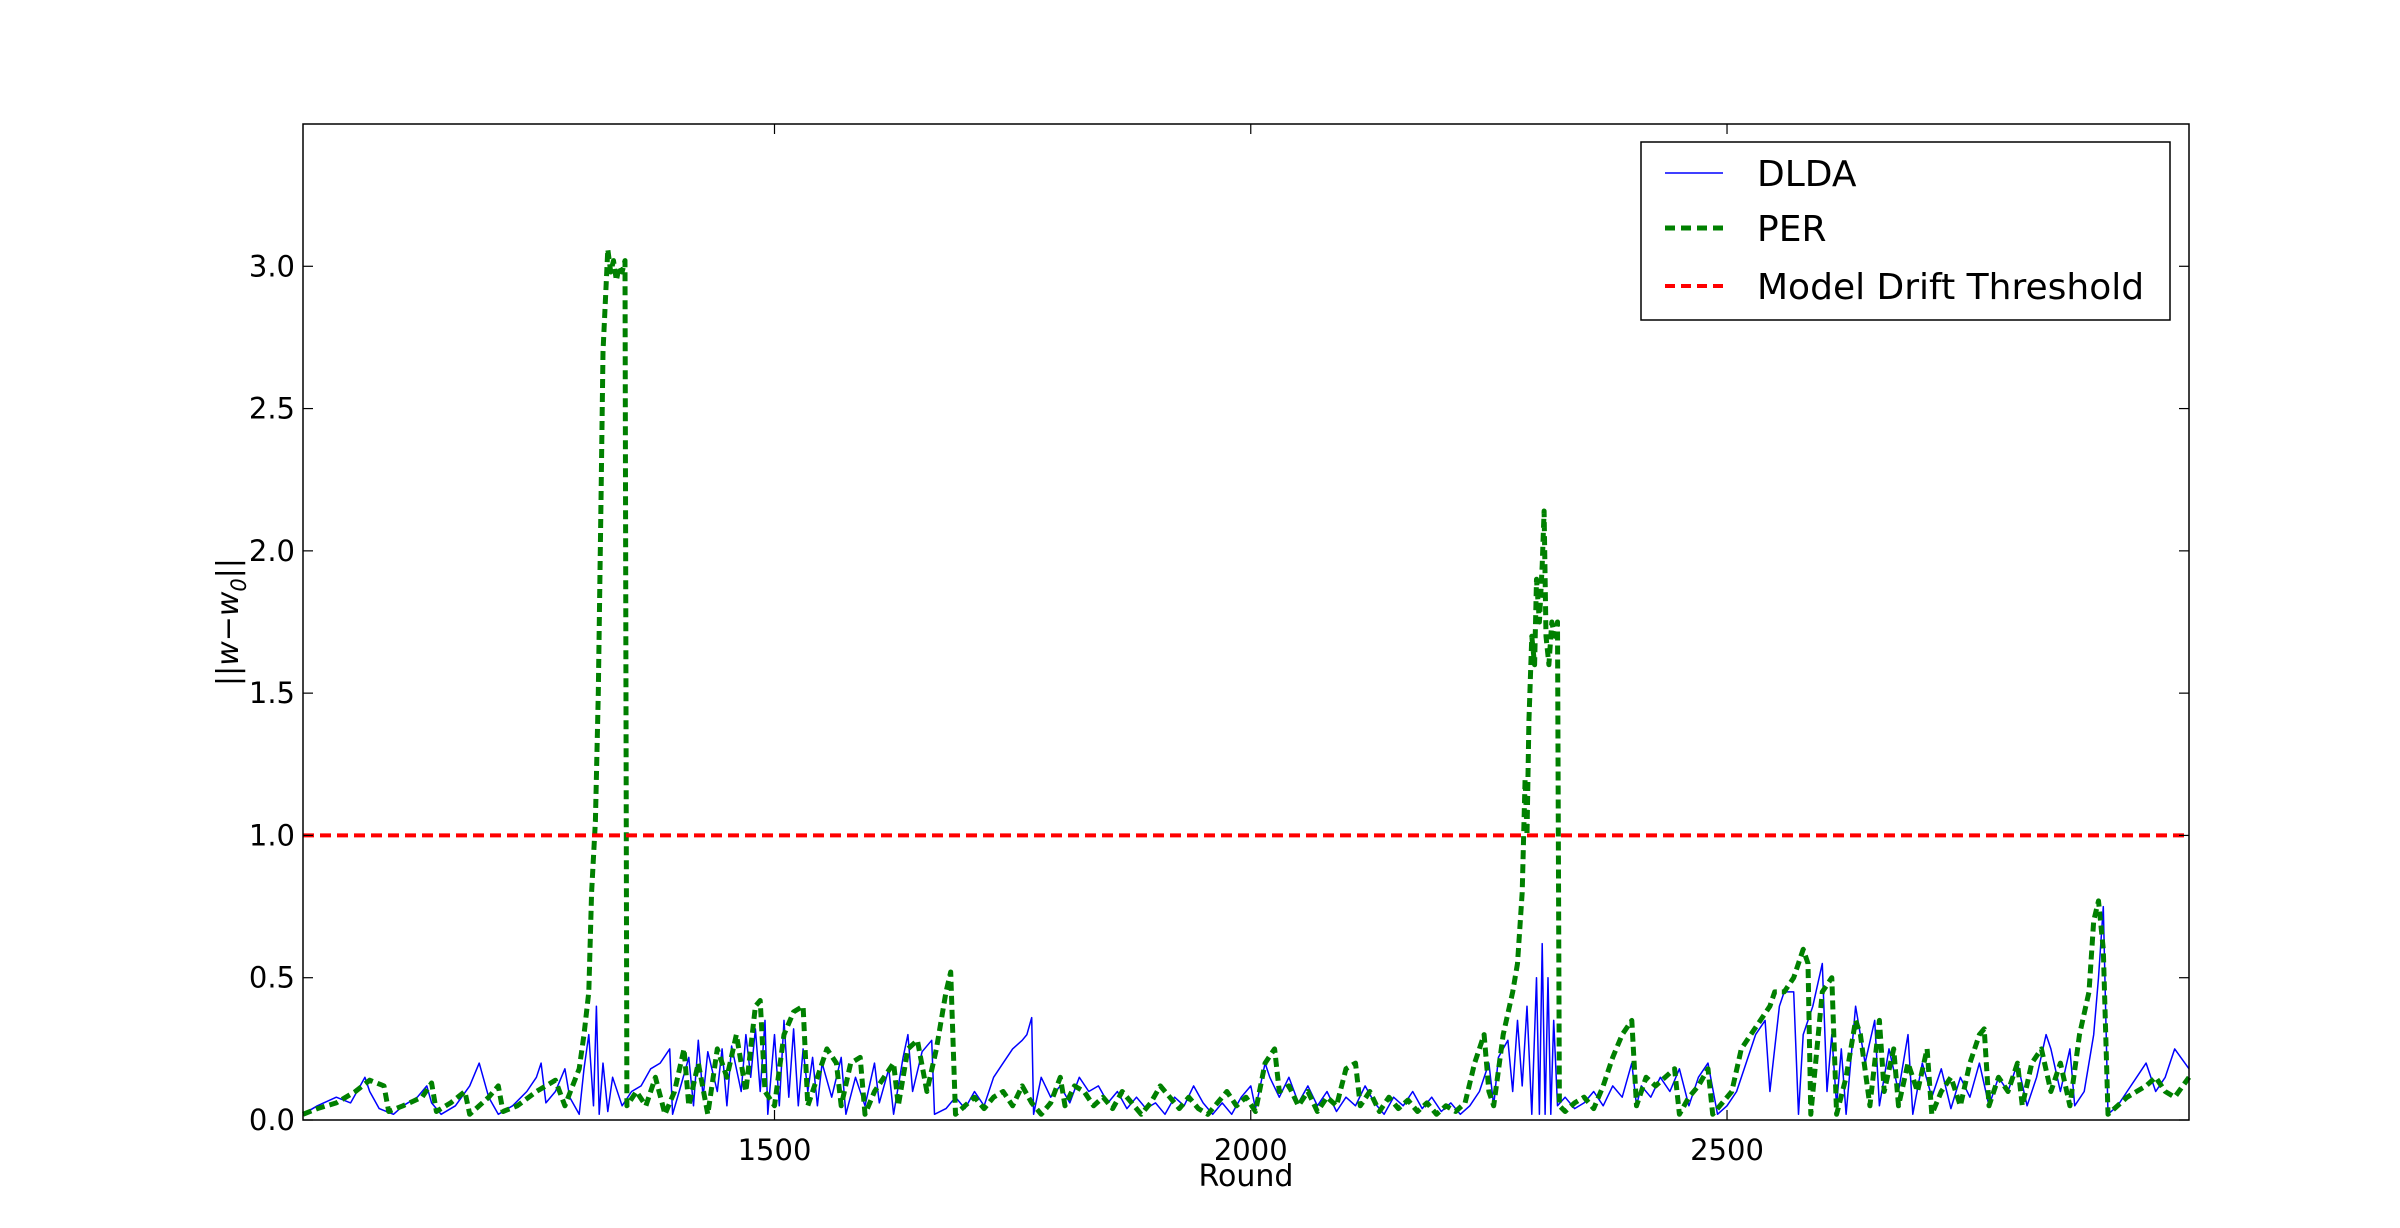 This screenshot has width=2400, height=1228. I want to click on legend-label-per: PER, so click(1791, 229).